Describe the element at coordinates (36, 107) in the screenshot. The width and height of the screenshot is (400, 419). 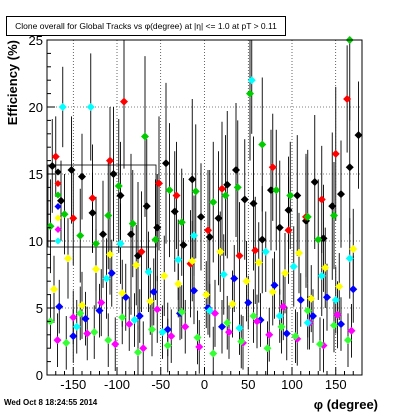
I see `y-tick-label: 20` at that location.